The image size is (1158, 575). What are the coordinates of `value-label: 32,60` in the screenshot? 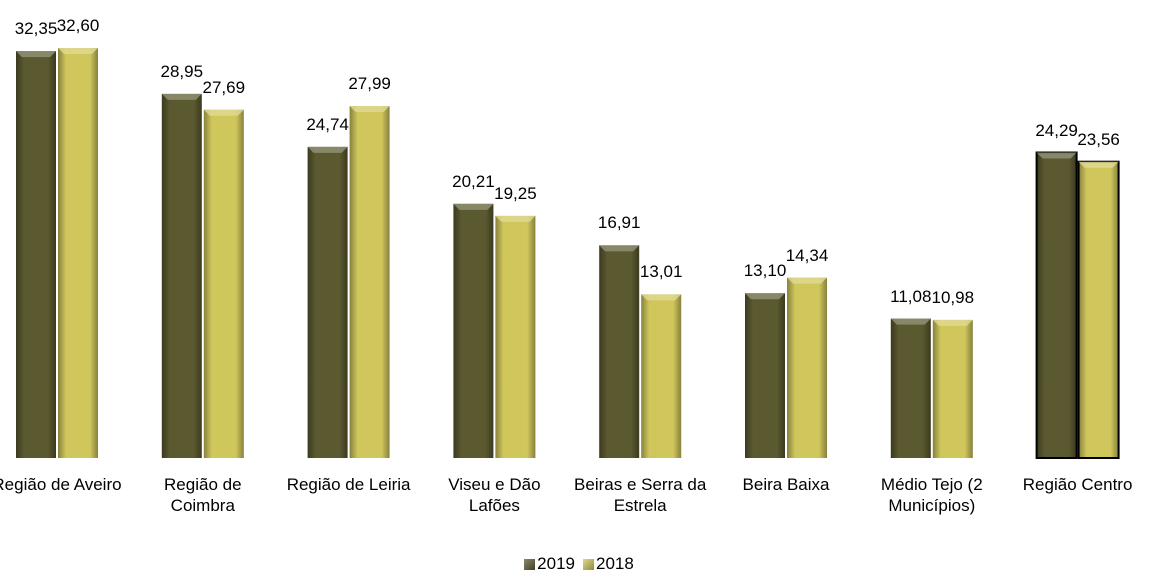 It's located at (78, 25).